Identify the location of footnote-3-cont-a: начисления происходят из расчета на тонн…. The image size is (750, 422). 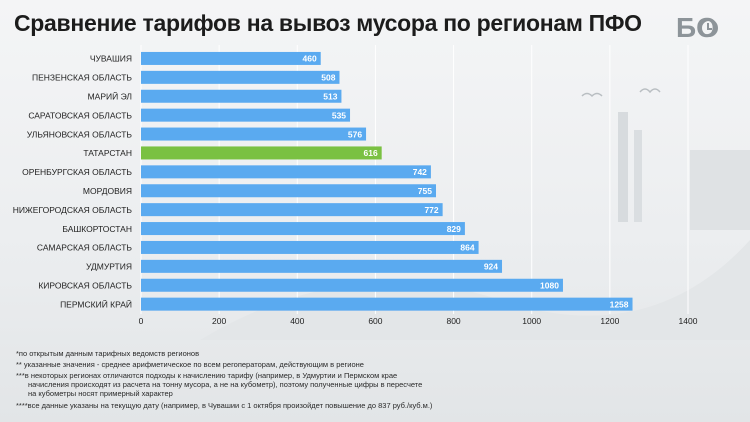
(225, 384).